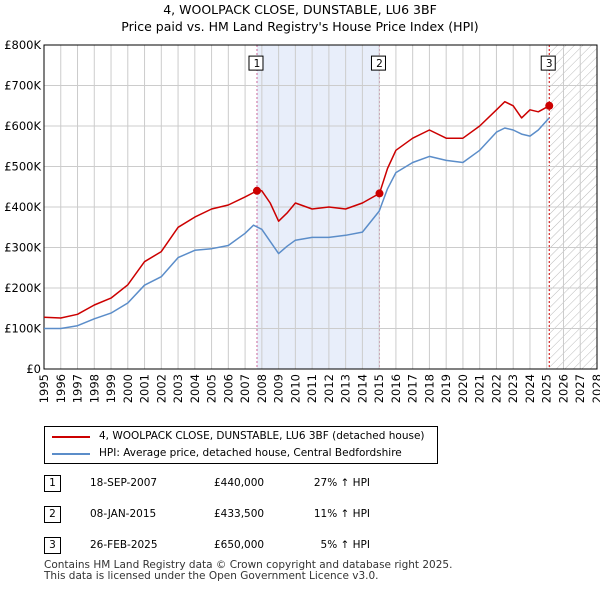  Describe the element at coordinates (228, 388) in the screenshot. I see `x-tick-label: 2006` at that location.